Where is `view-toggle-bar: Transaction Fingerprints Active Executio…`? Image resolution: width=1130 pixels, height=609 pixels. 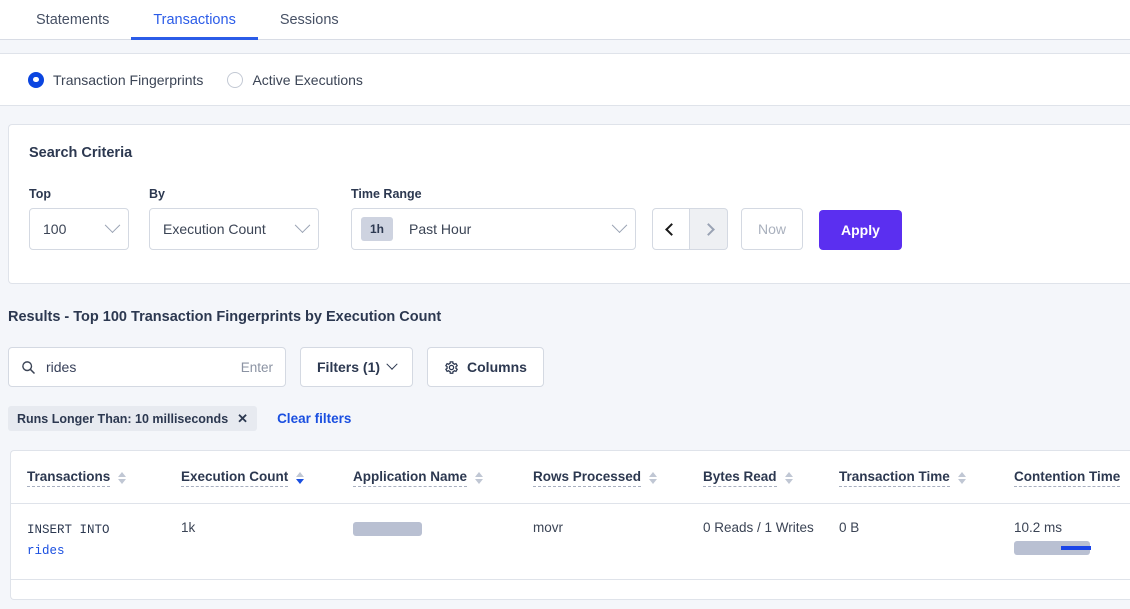
view-toggle-bar: Transaction Fingerprints Active Executio… is located at coordinates (565, 79).